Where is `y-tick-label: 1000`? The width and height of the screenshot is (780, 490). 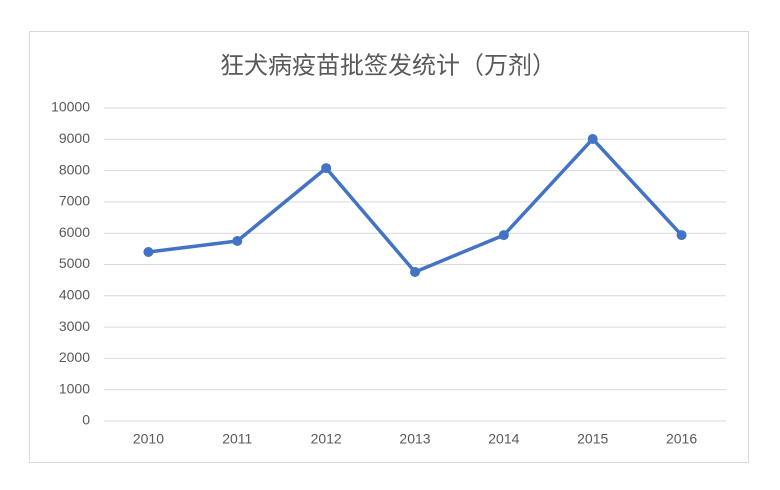
y-tick-label: 1000 is located at coordinates (74, 388).